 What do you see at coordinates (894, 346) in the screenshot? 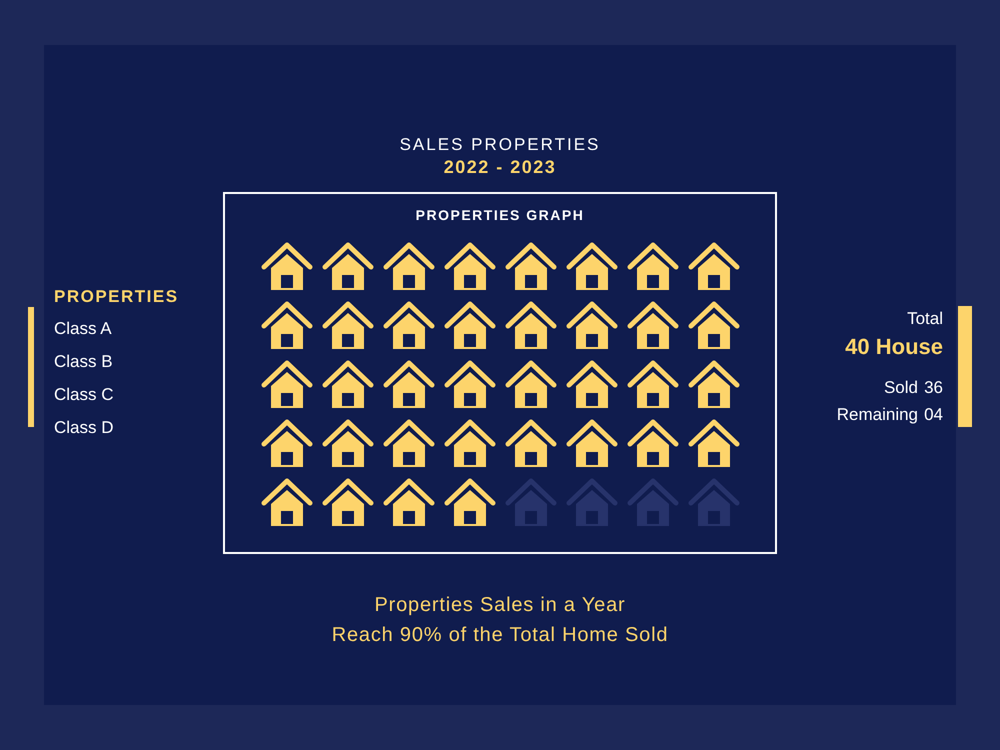
I see `text: 40 House` at bounding box center [894, 346].